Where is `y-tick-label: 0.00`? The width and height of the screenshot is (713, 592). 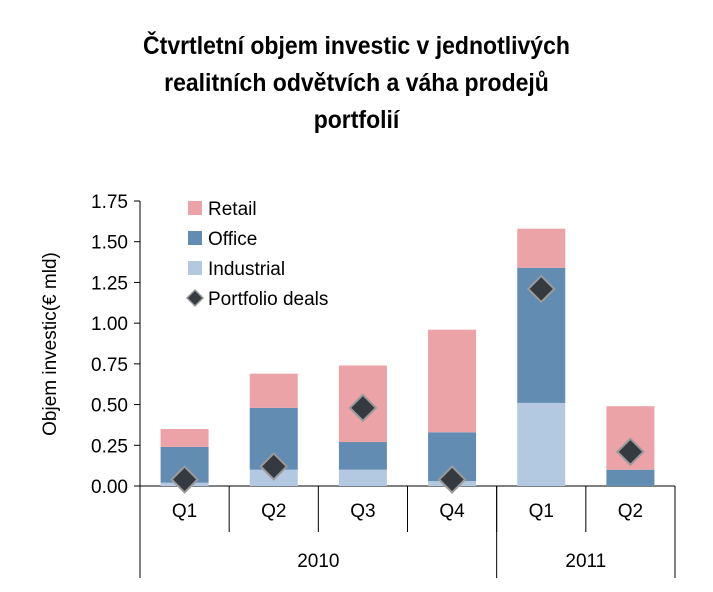
y-tick-label: 0.00 is located at coordinates (109, 487).